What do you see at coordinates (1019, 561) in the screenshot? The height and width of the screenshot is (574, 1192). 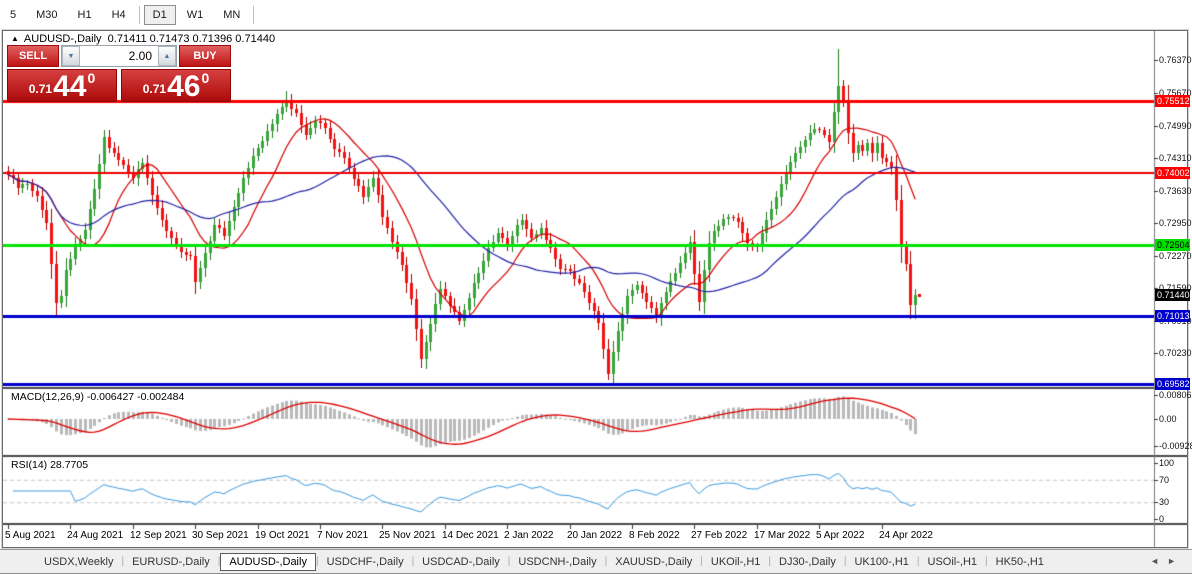 I see `tab-hk50-h1: HK50-,H1` at bounding box center [1019, 561].